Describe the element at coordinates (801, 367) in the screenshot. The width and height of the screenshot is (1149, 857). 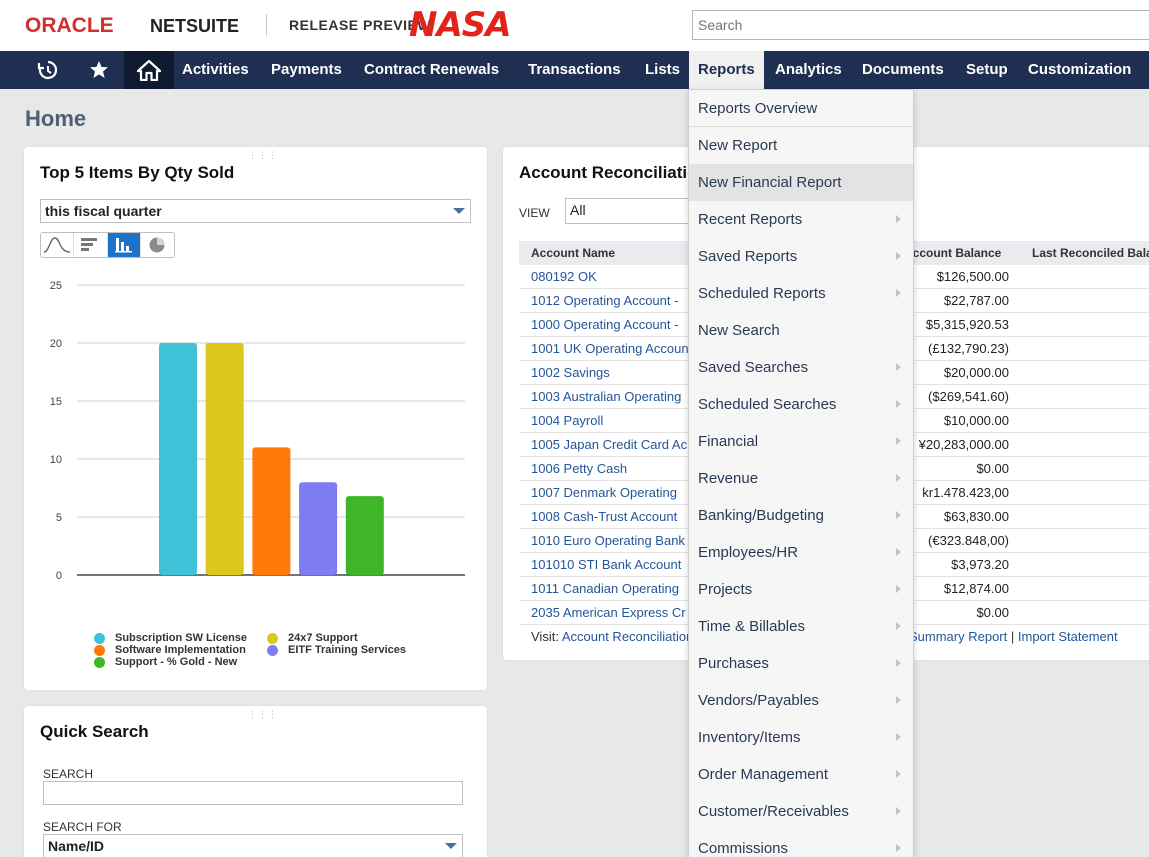
I see `menu-item-saved-searches: Saved Searches` at that location.